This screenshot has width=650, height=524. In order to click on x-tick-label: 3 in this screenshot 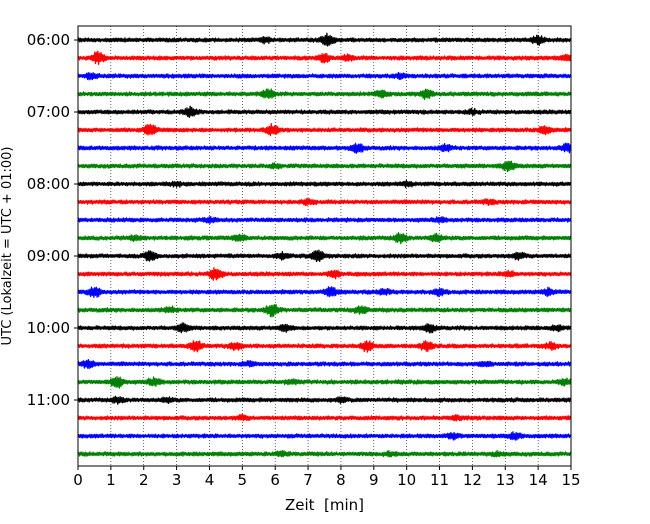, I will do `click(177, 480)`.